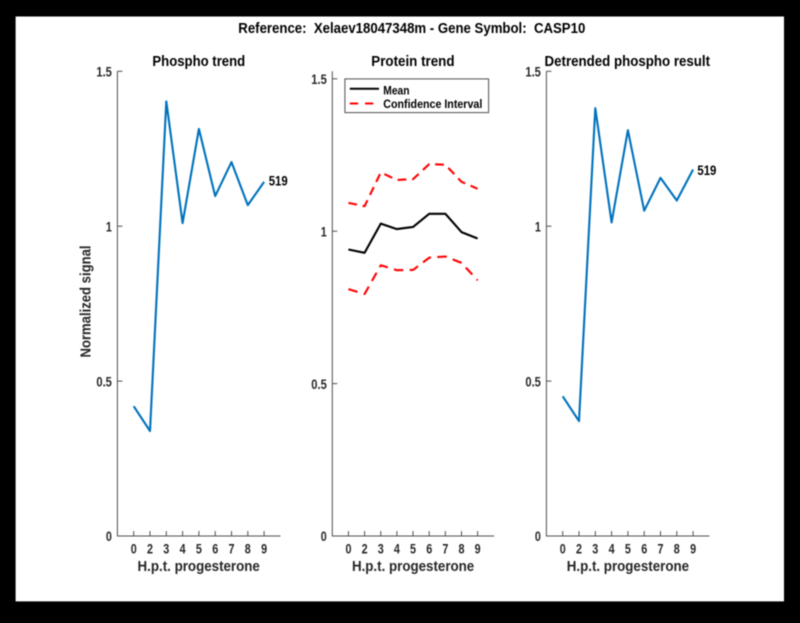 The image size is (800, 623). What do you see at coordinates (628, 61) in the screenshot?
I see `svg-text: Detrended phospho result` at bounding box center [628, 61].